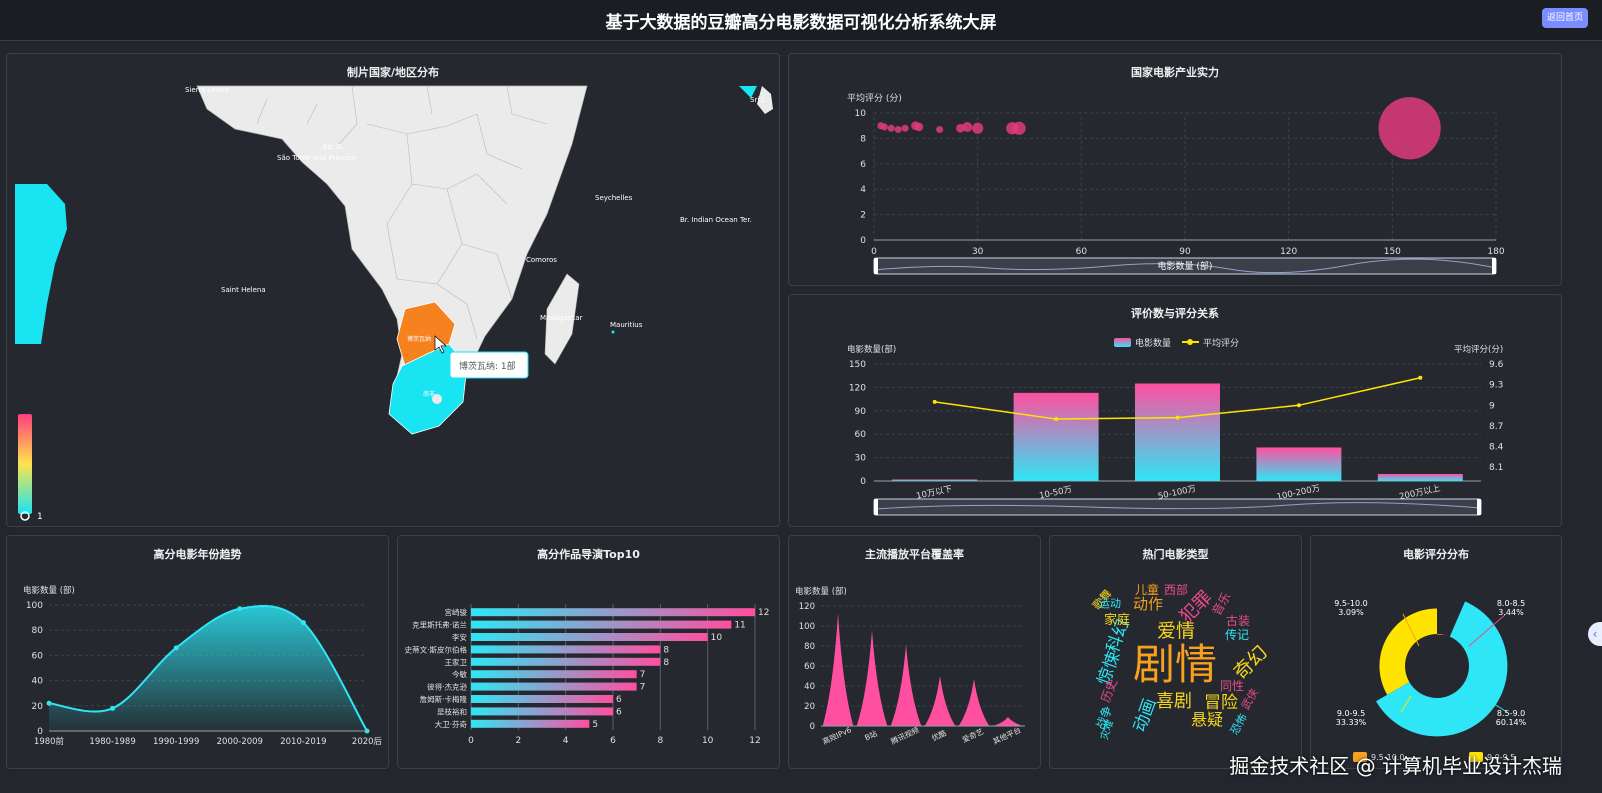 This screenshot has width=1602, height=793. I want to click on pie-label: 9.0-9.5, so click(1351, 713).